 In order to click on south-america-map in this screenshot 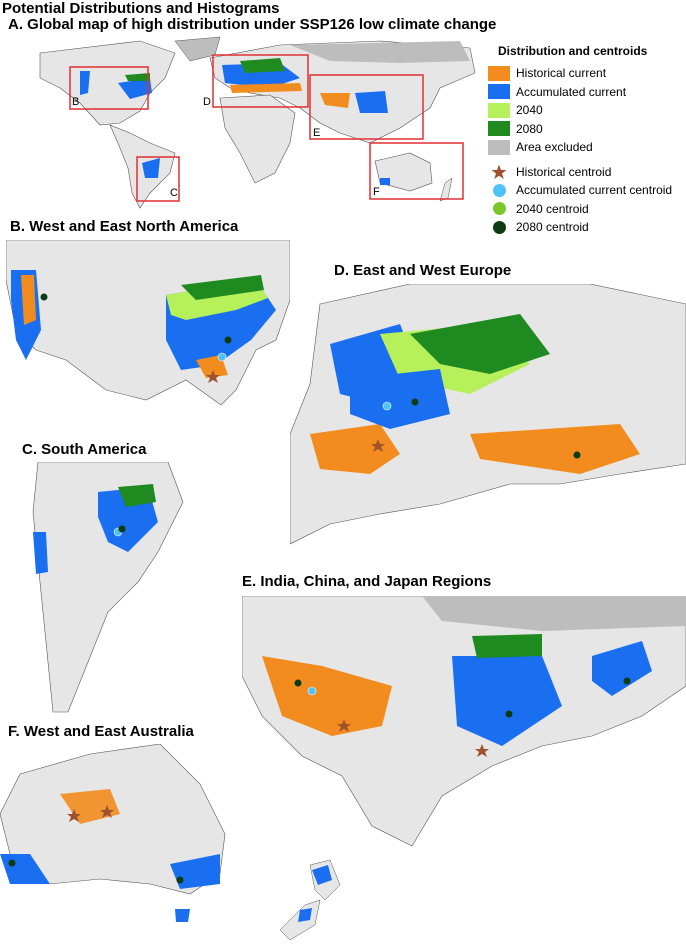, I will do `click(108, 587)`.